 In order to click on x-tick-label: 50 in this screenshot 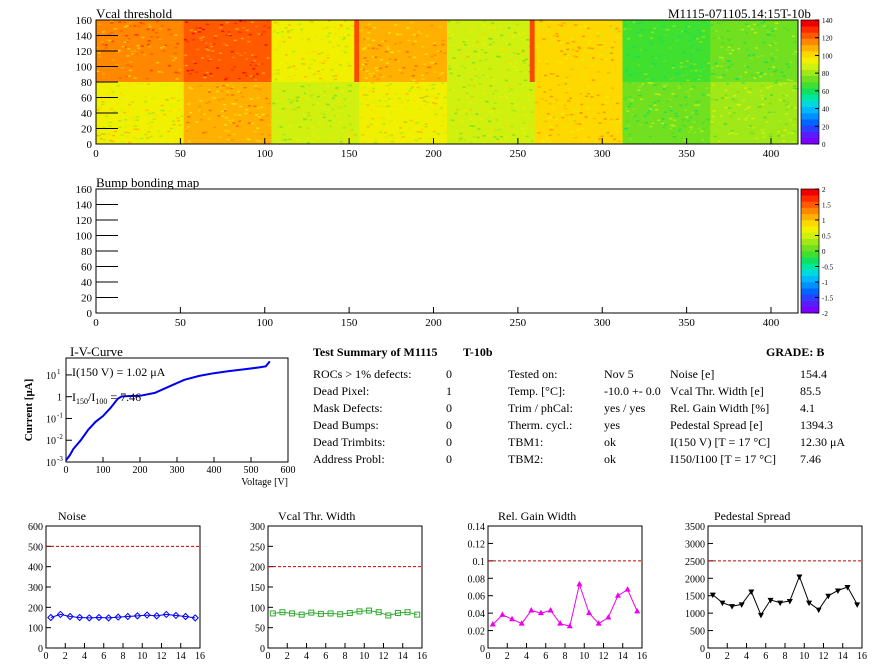, I will do `click(181, 154)`.